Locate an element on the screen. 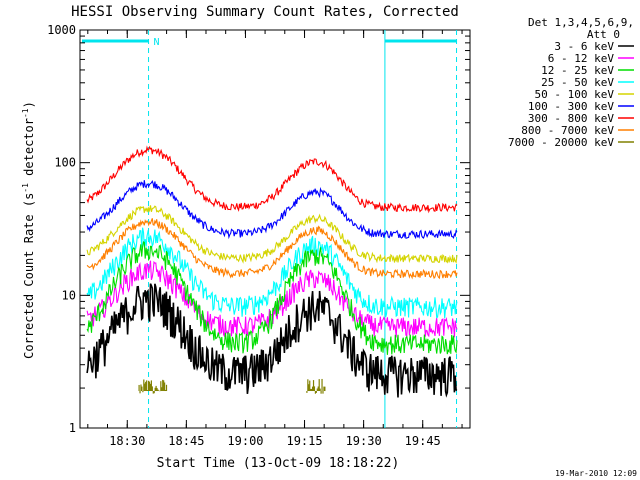 This screenshot has width=640, height=480. legend-label-6: 300 - 800 keV is located at coordinates (571, 118).